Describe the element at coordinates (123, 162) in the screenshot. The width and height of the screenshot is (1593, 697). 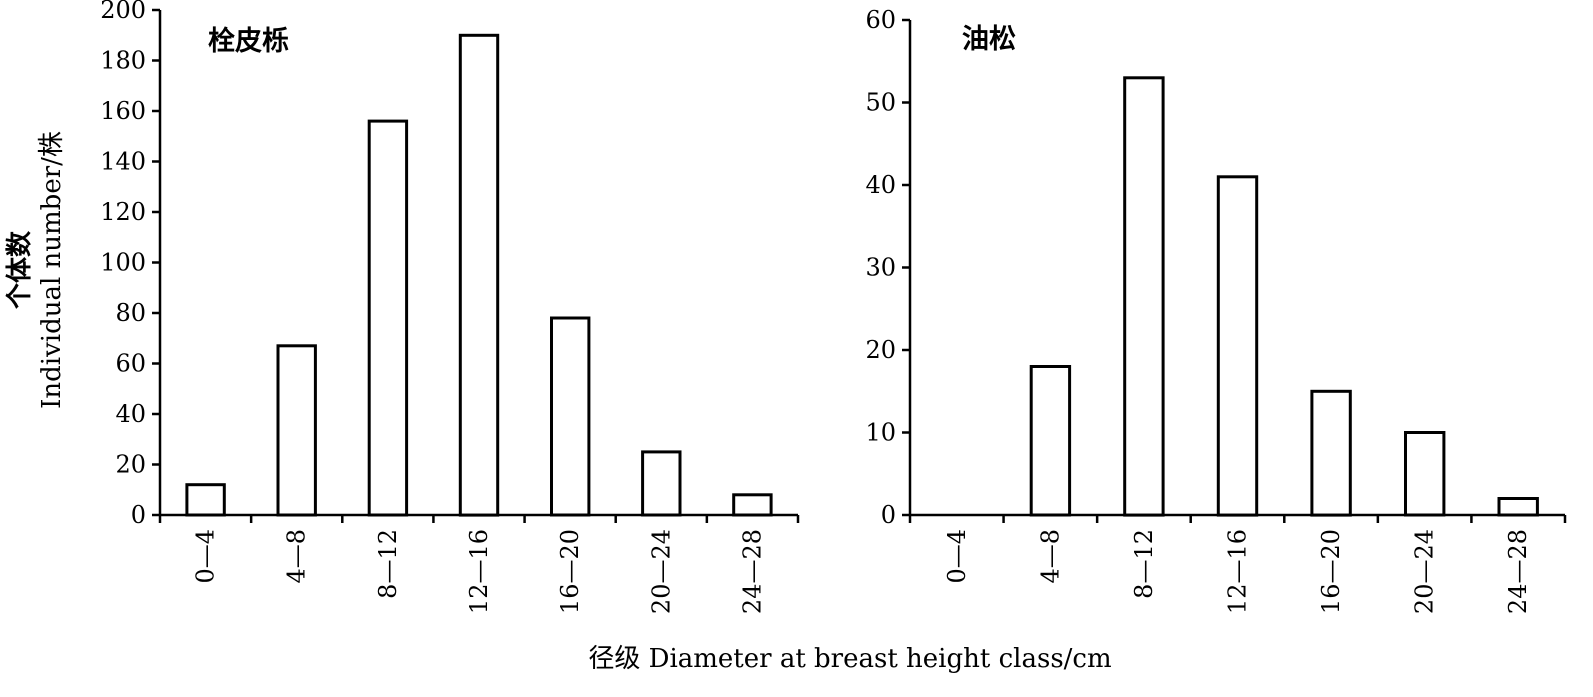
I see `y-tick-label-left-7: 140` at that location.